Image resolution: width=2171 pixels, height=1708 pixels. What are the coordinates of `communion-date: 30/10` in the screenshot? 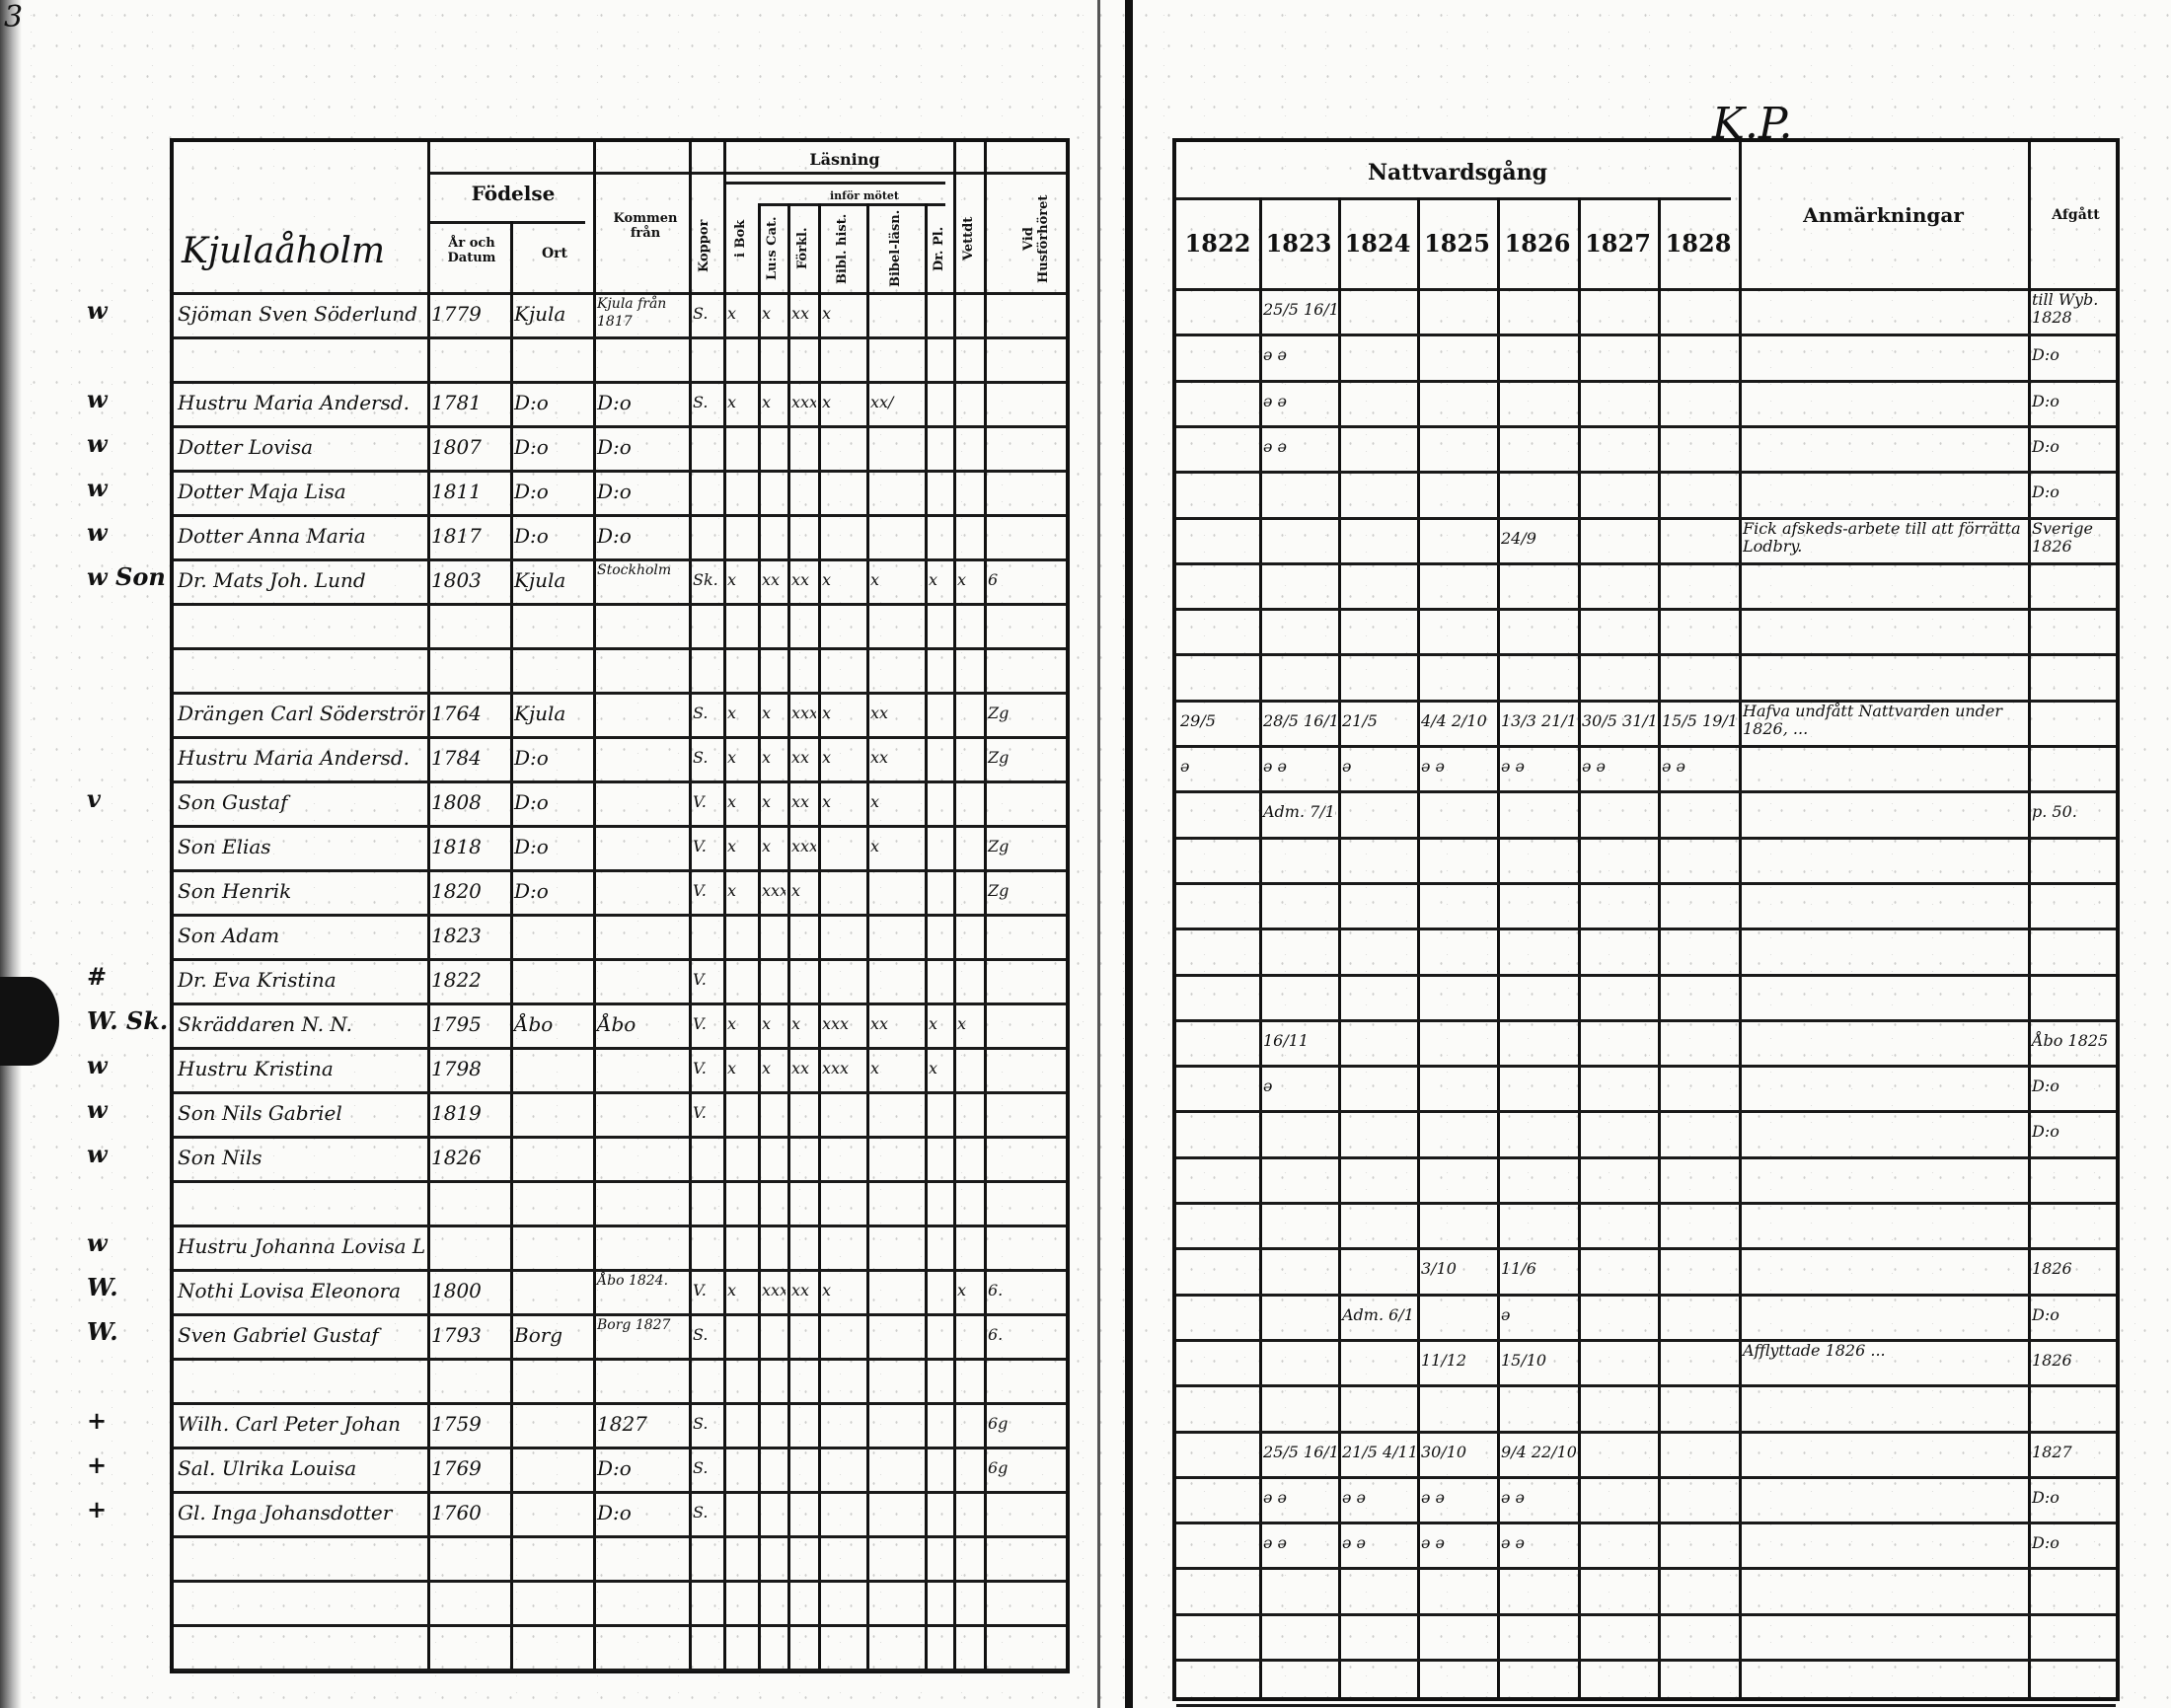 It's located at (1444, 1451).